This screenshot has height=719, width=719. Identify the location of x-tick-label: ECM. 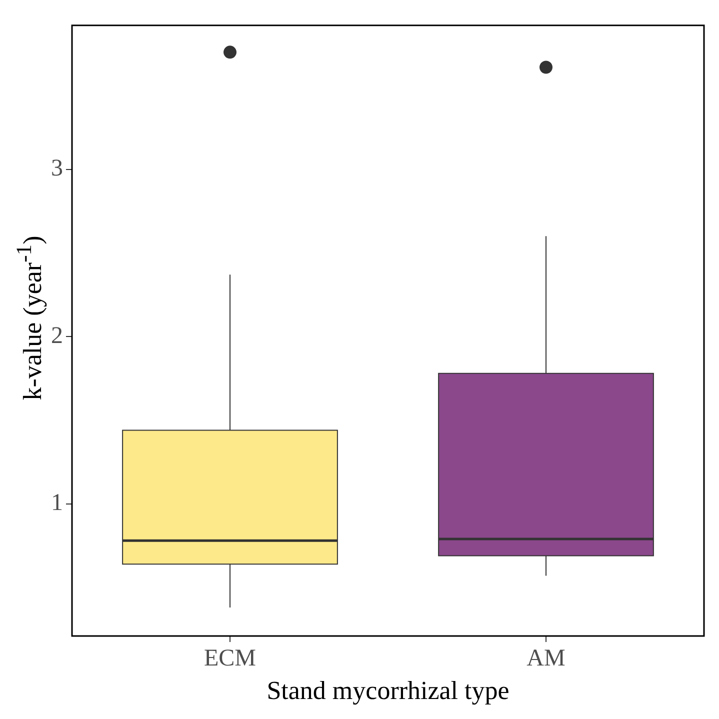
(230, 659).